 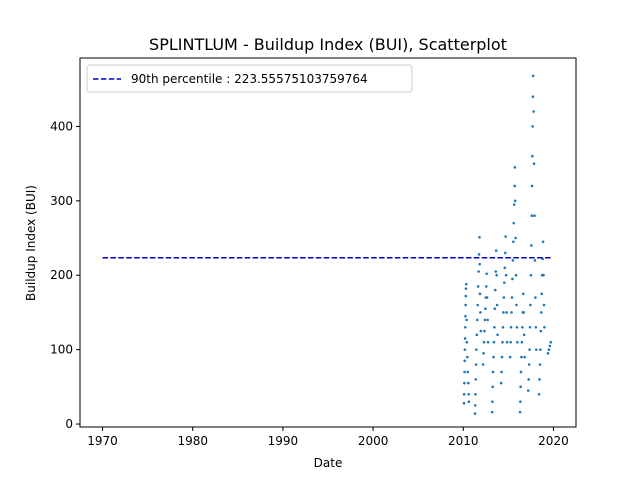 I want to click on x-tick-label: 1970, so click(x=102, y=441).